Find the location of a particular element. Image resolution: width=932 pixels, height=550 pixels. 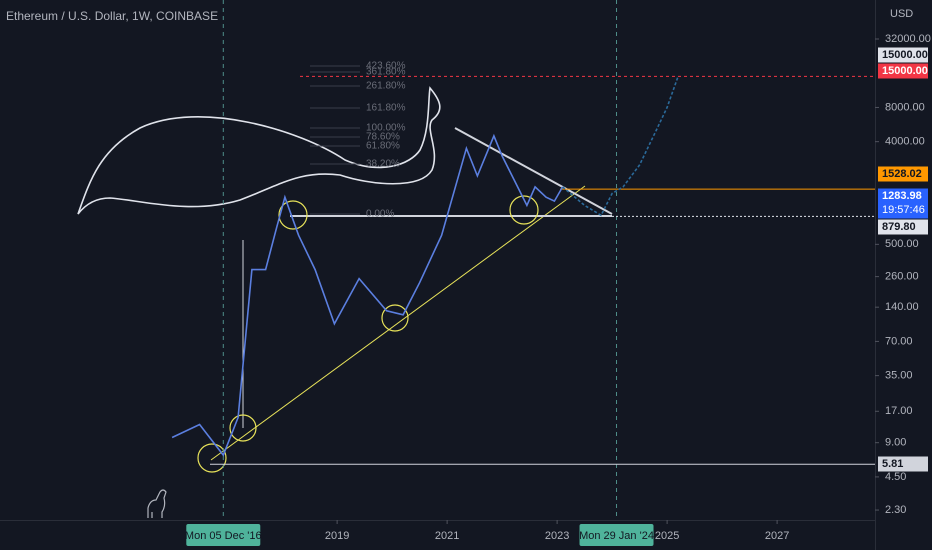

whale-drawing is located at coordinates (259, 150).